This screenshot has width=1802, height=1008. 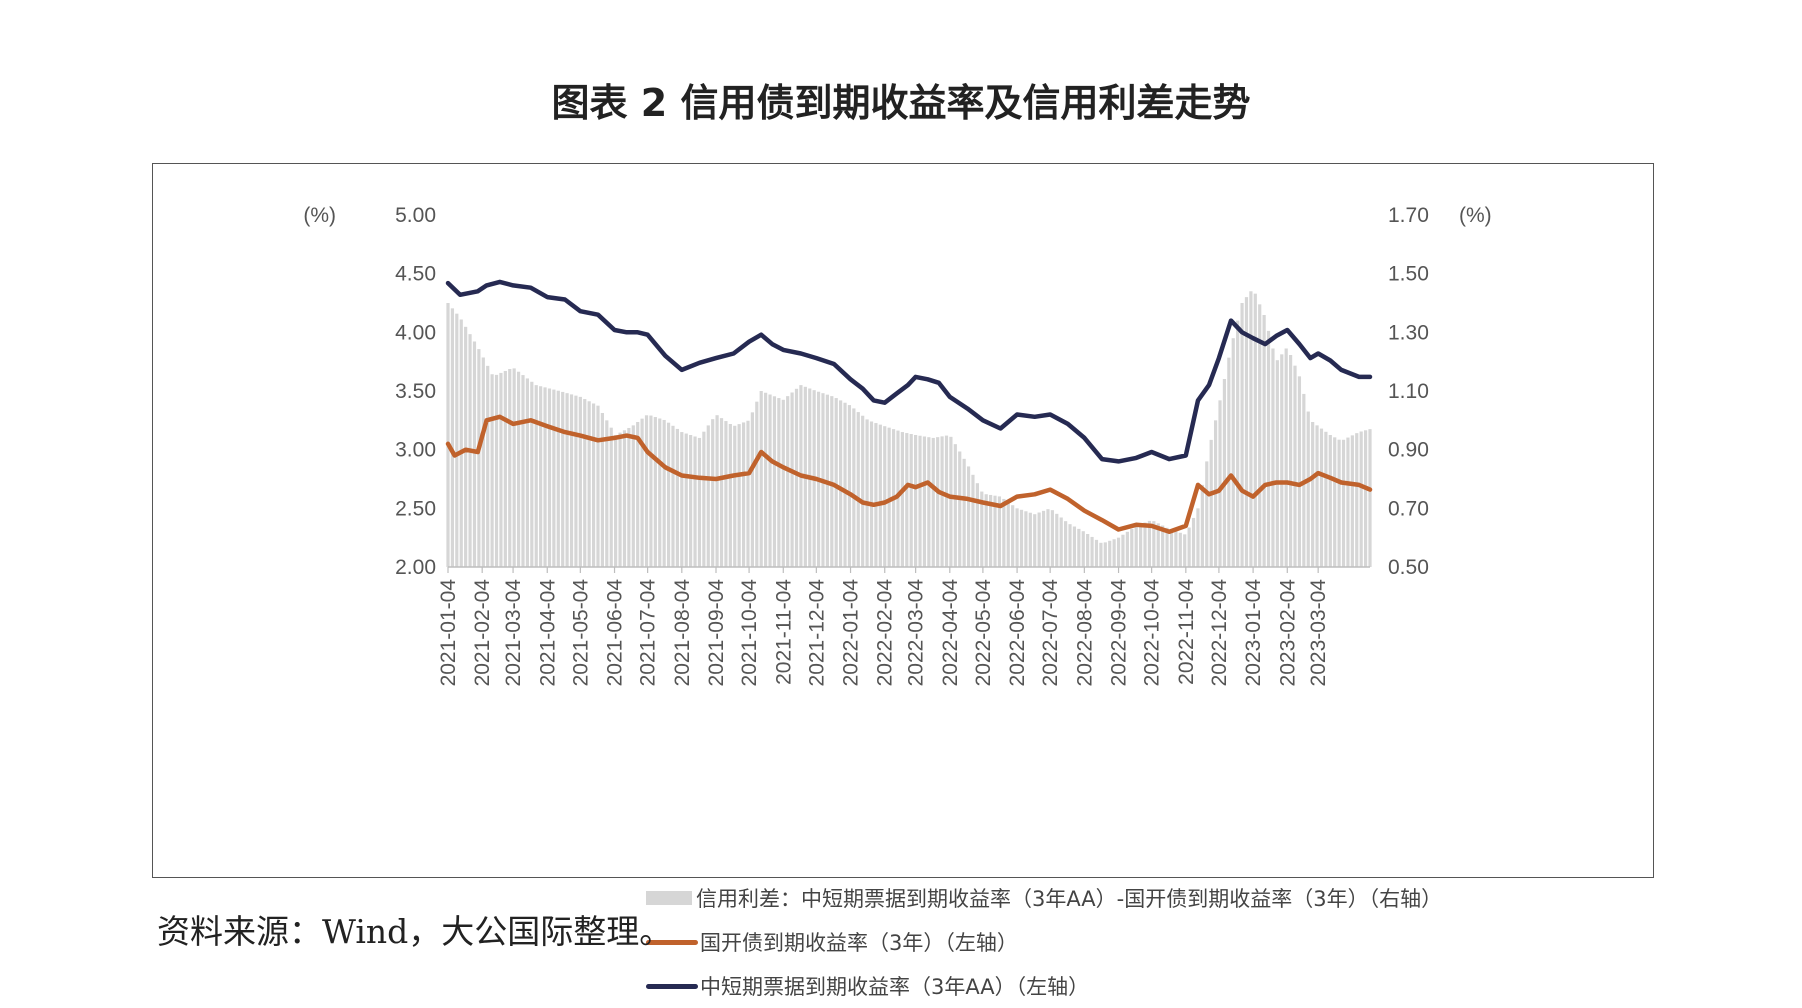 What do you see at coordinates (1408, 215) in the screenshot?
I see `right-tick-label: 1.70` at bounding box center [1408, 215].